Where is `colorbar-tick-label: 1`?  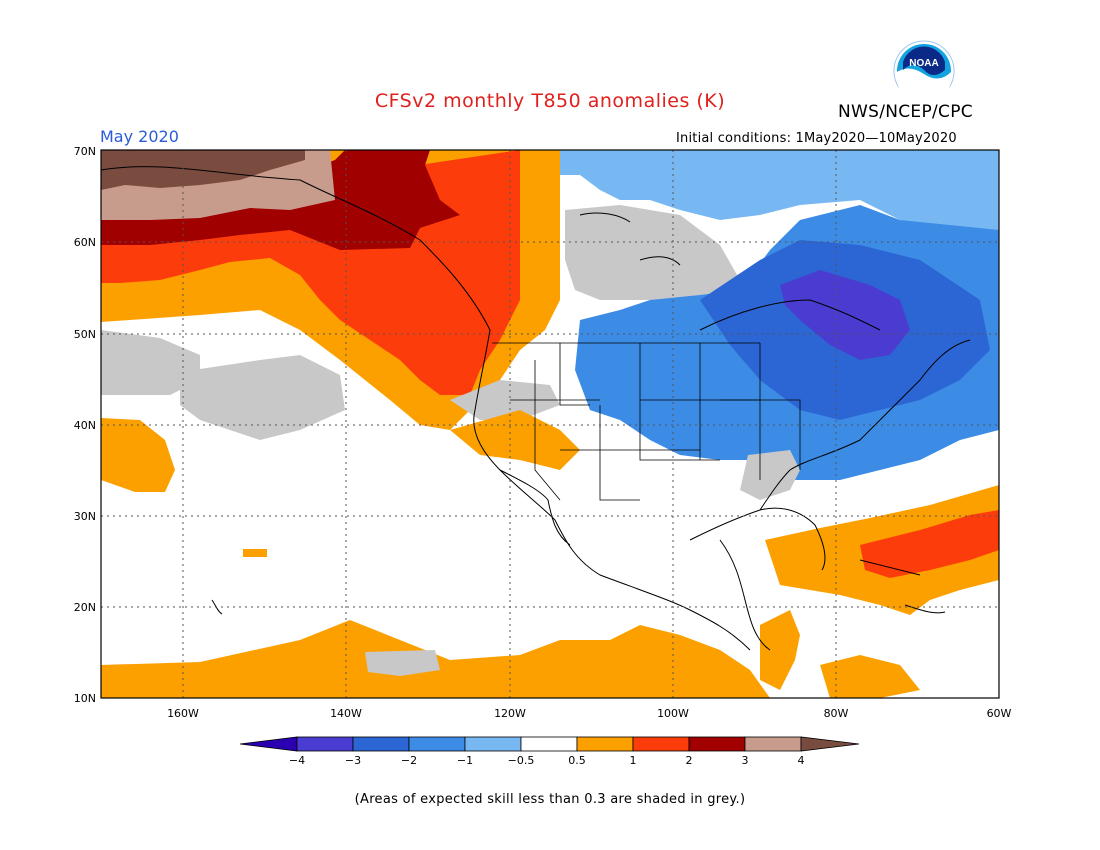 colorbar-tick-label: 1 is located at coordinates (633, 760).